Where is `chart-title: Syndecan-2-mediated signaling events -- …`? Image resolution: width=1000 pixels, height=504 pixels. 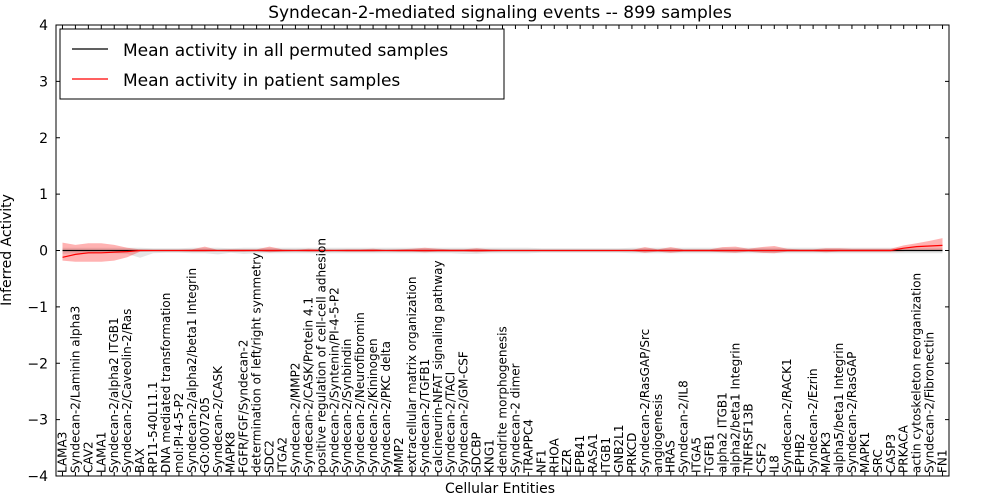
chart-title: Syndecan-2-mediated signaling events -- … is located at coordinates (500, 13).